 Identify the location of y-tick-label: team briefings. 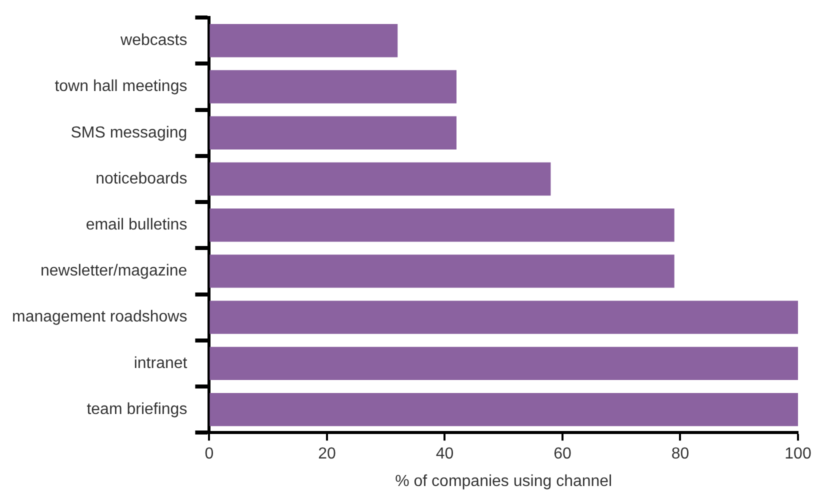
(137, 409).